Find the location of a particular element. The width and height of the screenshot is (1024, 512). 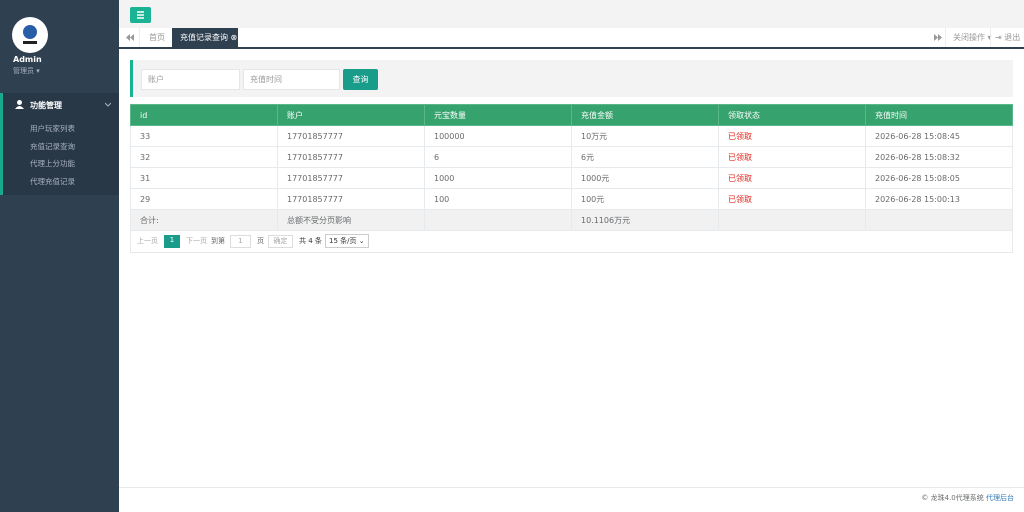

role-text: 管理员 is located at coordinates (23, 71).